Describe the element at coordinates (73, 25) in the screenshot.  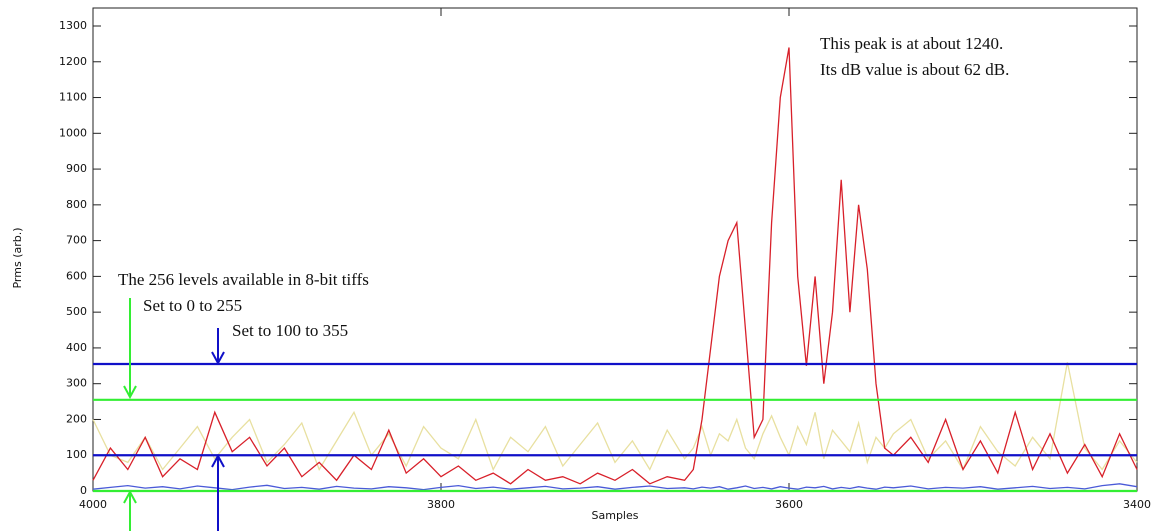
I see `y-tick-label: 1300` at that location.